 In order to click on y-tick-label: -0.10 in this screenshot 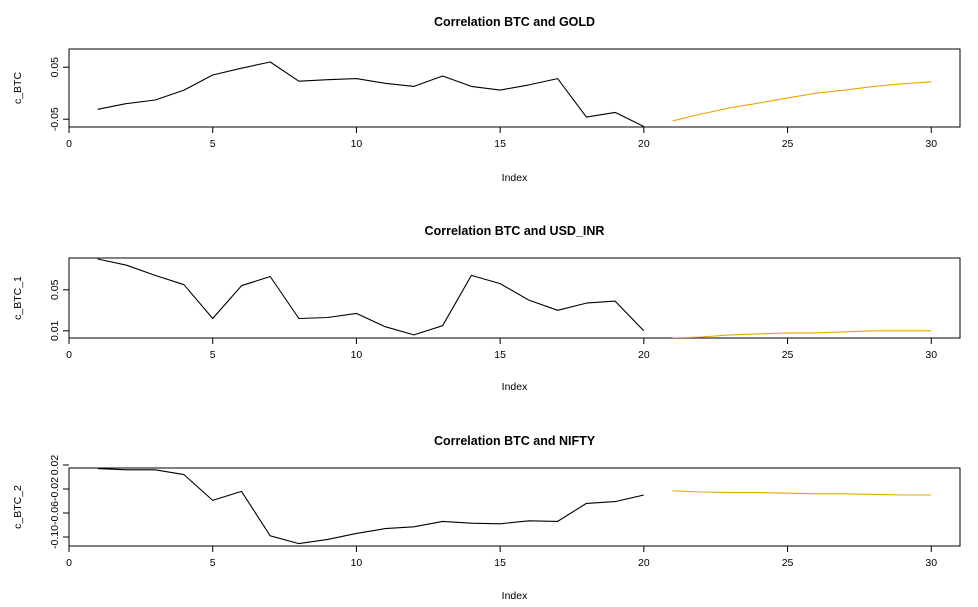, I will do `click(55, 537)`.